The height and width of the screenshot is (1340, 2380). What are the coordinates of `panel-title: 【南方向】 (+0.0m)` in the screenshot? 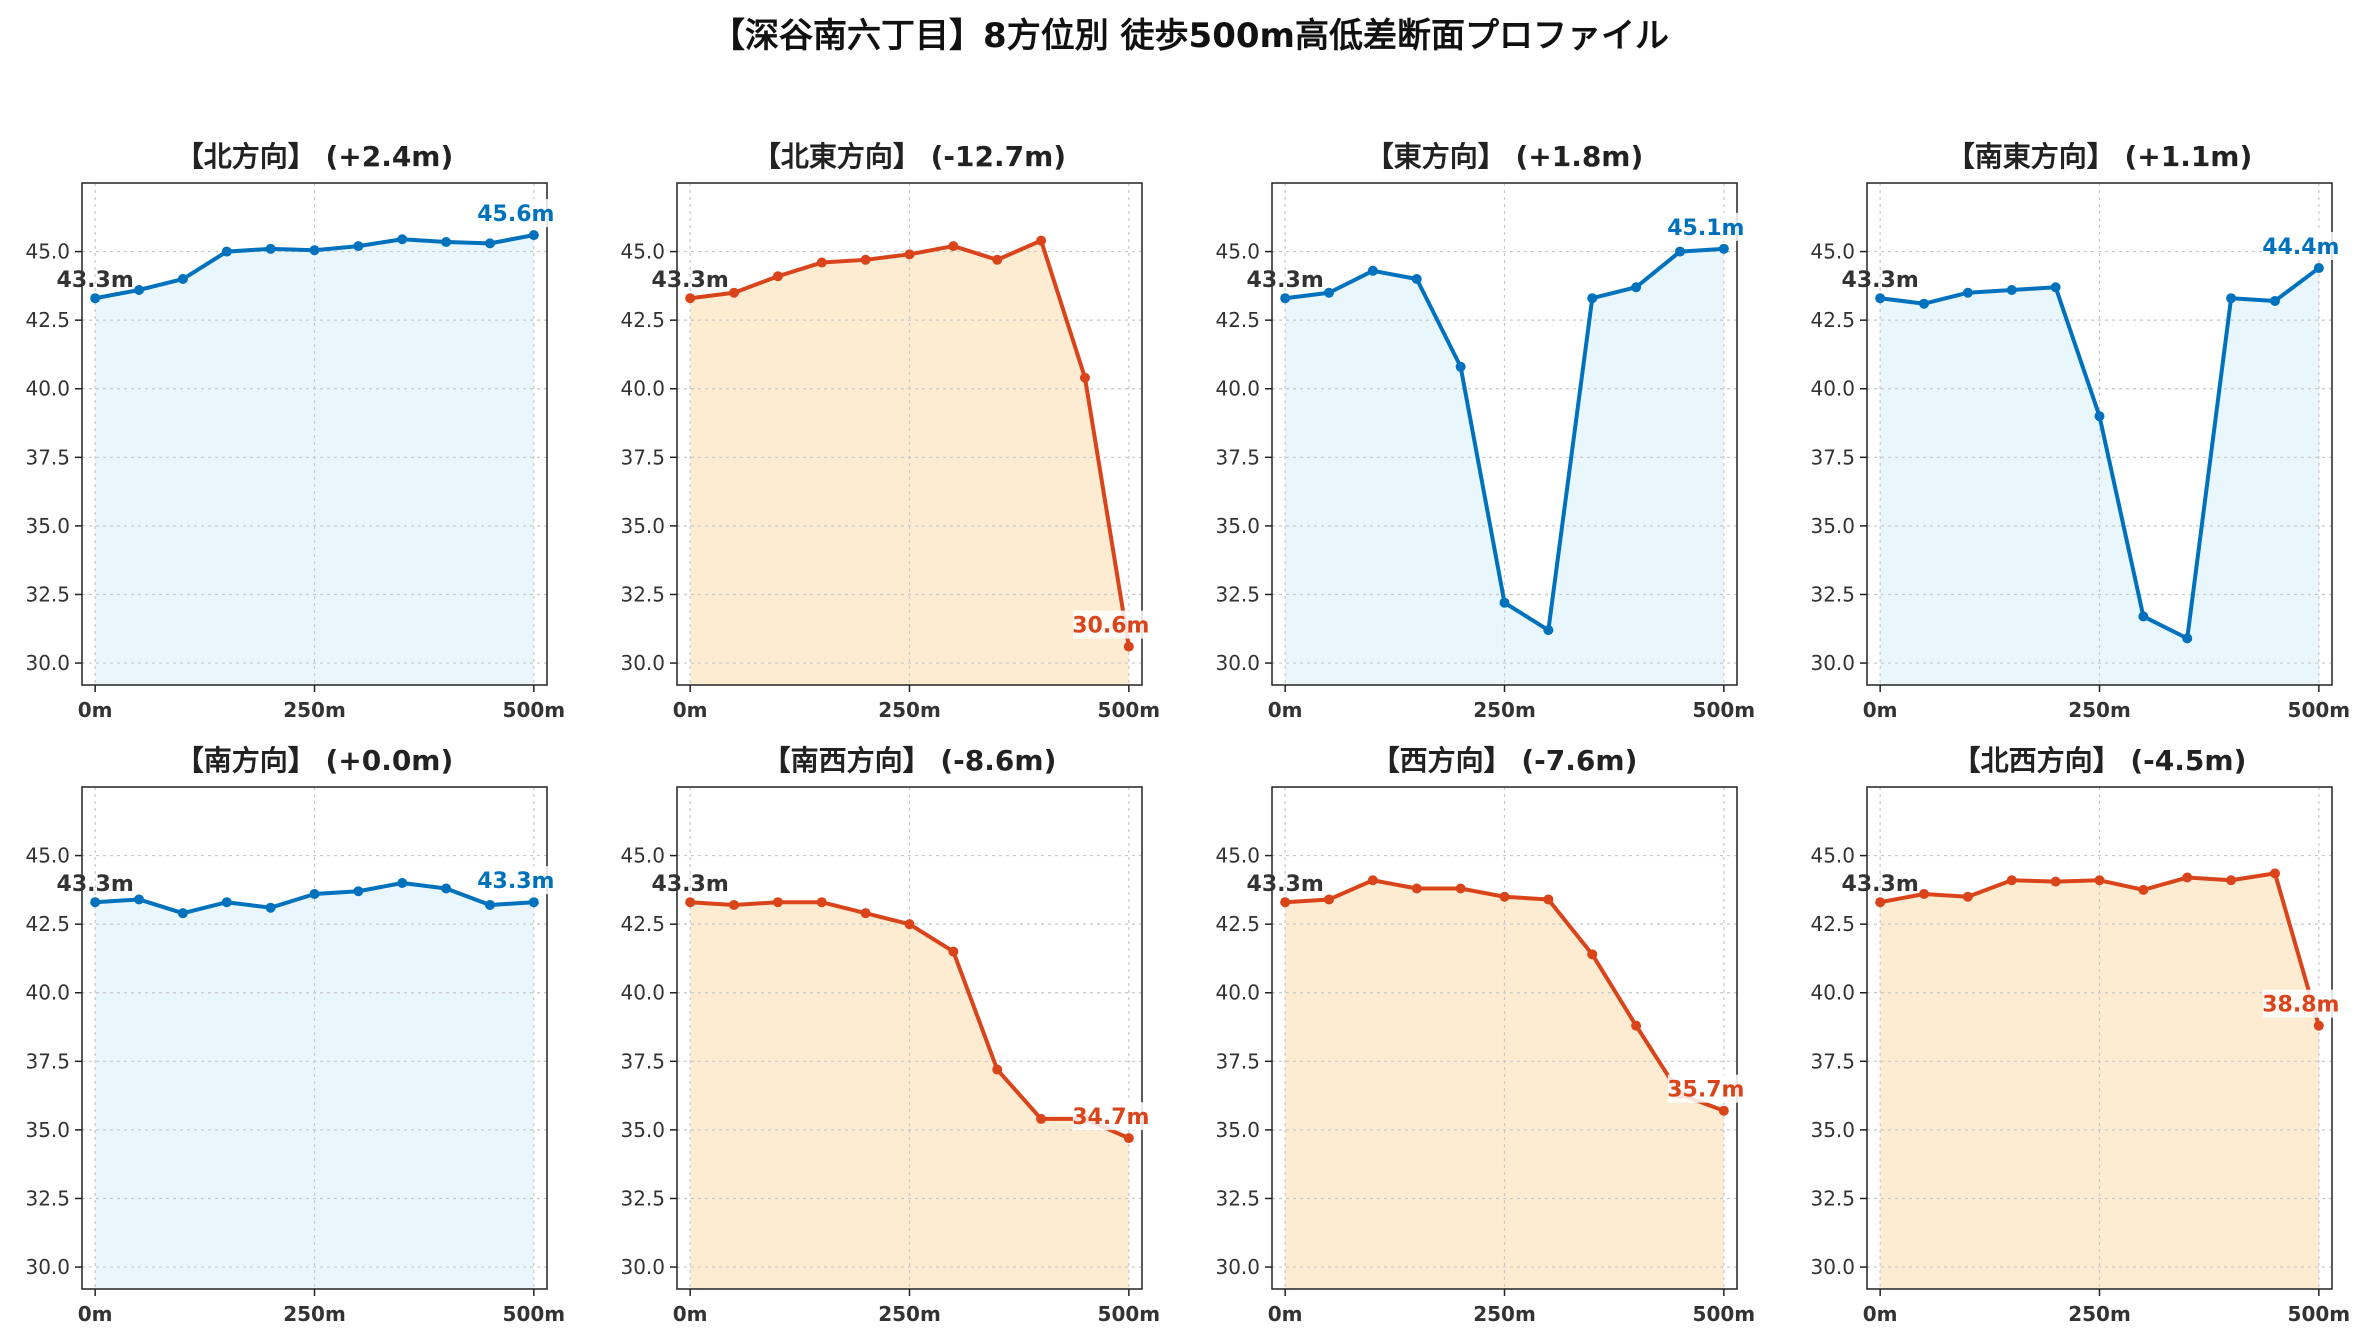 It's located at (315, 760).